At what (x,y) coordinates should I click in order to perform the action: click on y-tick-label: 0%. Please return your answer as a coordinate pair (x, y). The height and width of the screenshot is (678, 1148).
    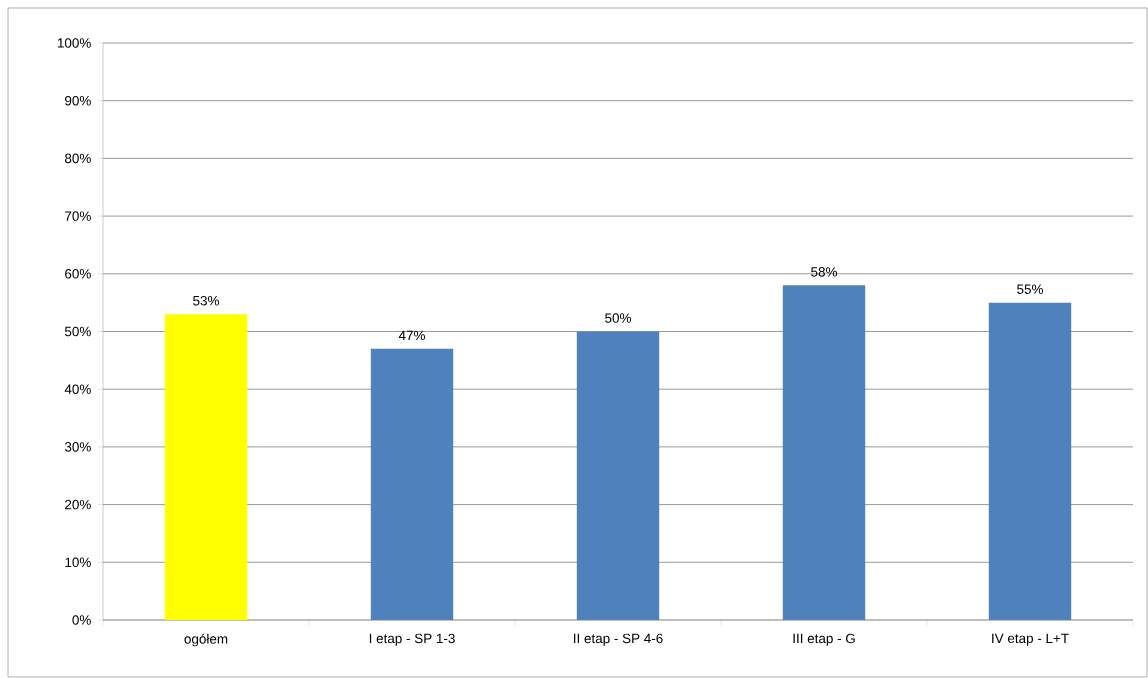
    Looking at the image, I should click on (81, 620).